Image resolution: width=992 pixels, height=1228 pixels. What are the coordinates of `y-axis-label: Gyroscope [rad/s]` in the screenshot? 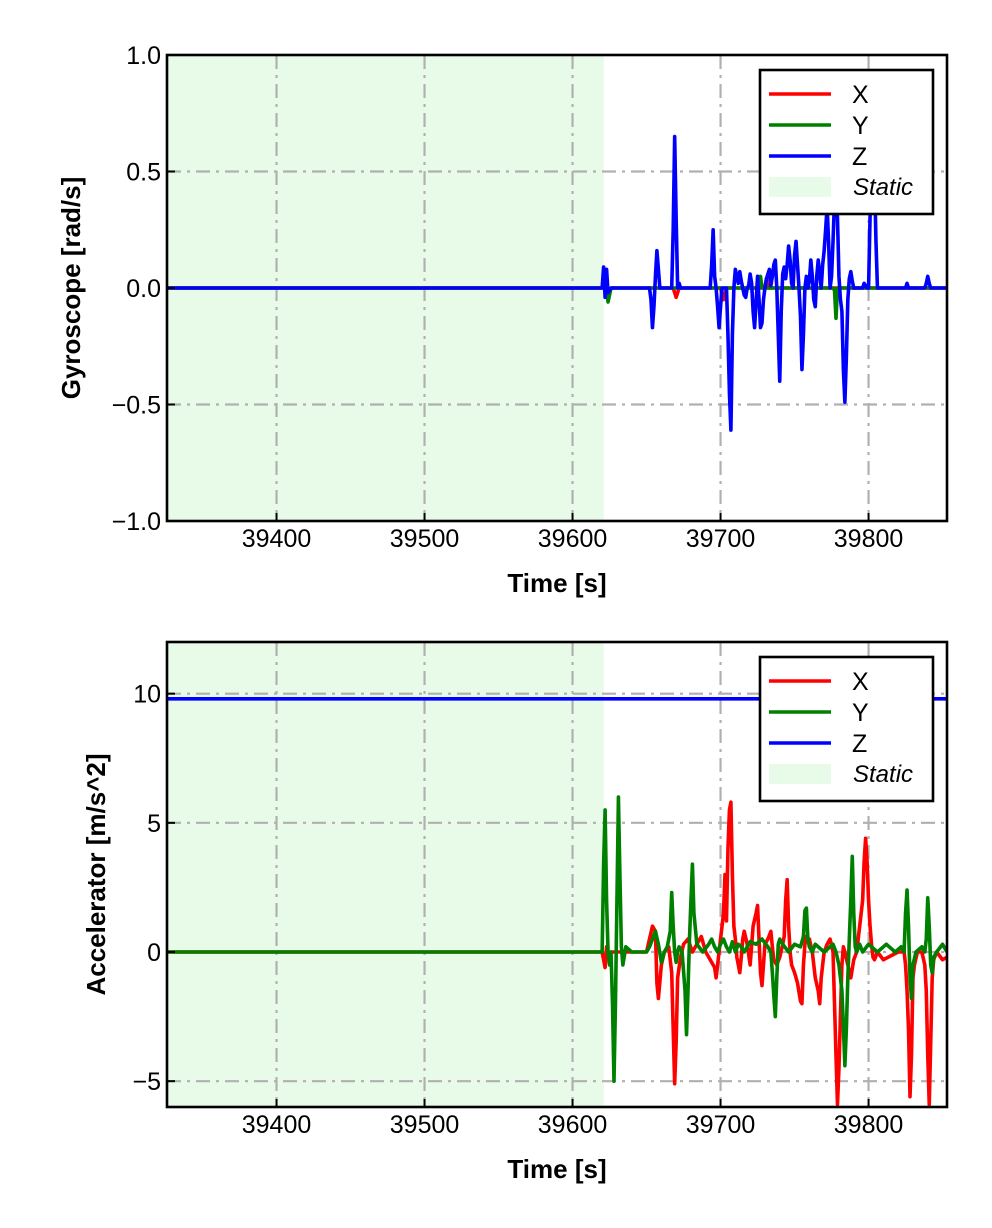 It's located at (71, 288).